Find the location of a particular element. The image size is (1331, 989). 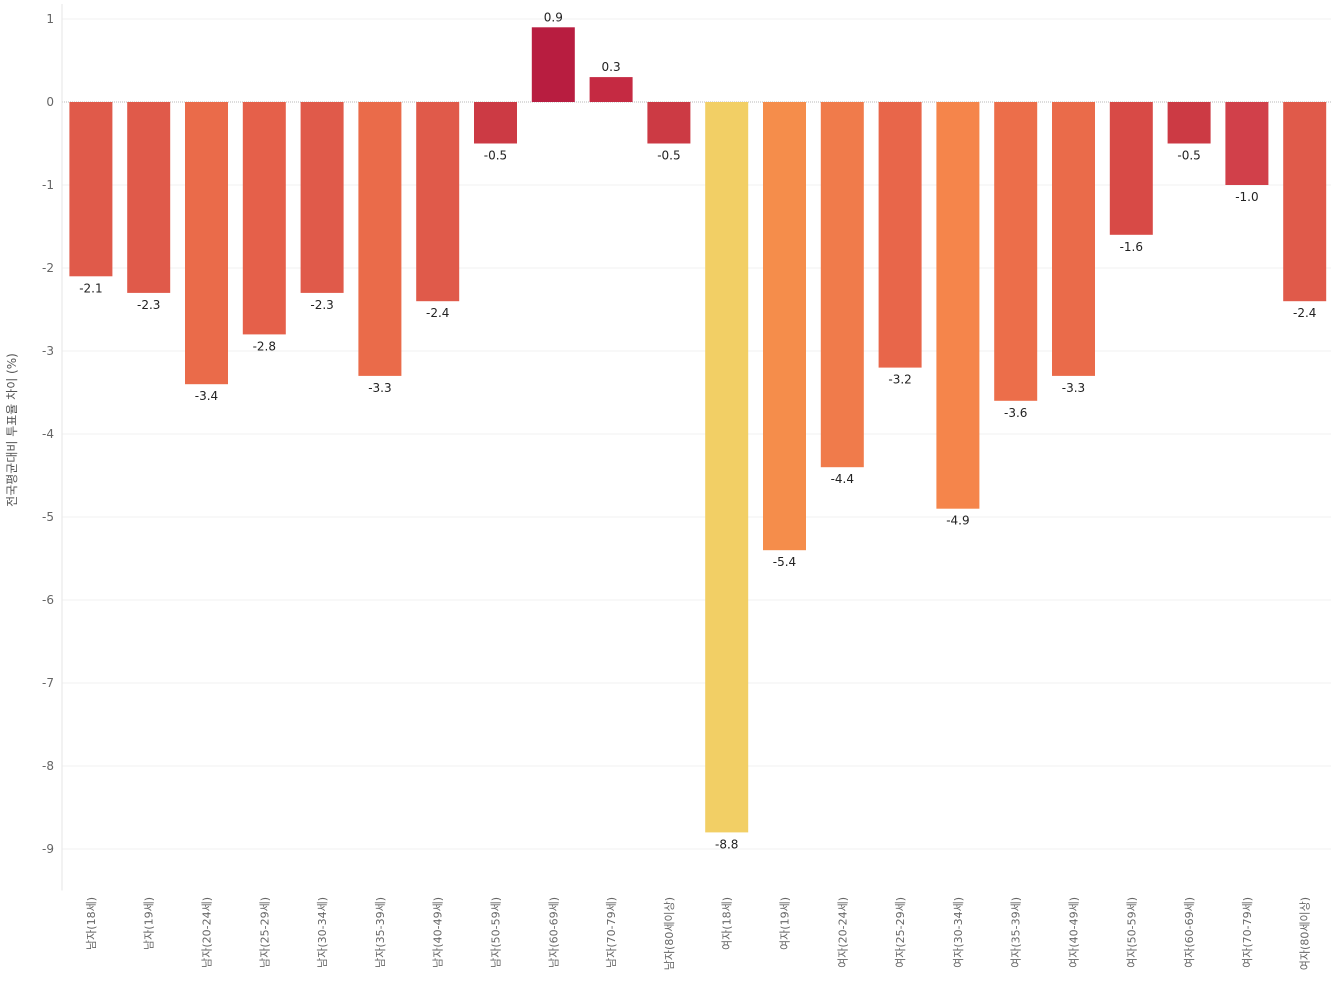

y-tick-label: -8 is located at coordinates (48, 766).